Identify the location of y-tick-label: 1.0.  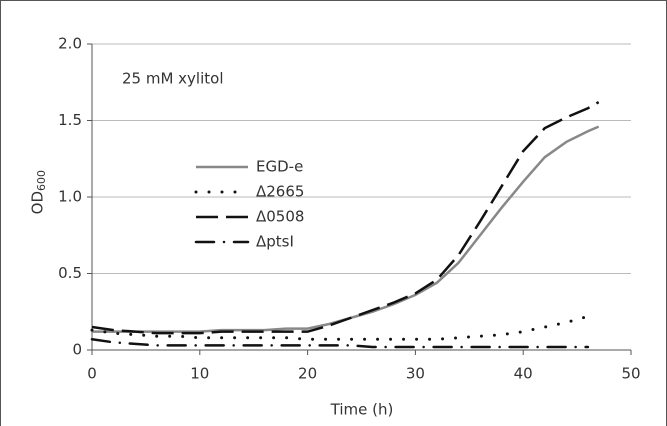
(70, 197).